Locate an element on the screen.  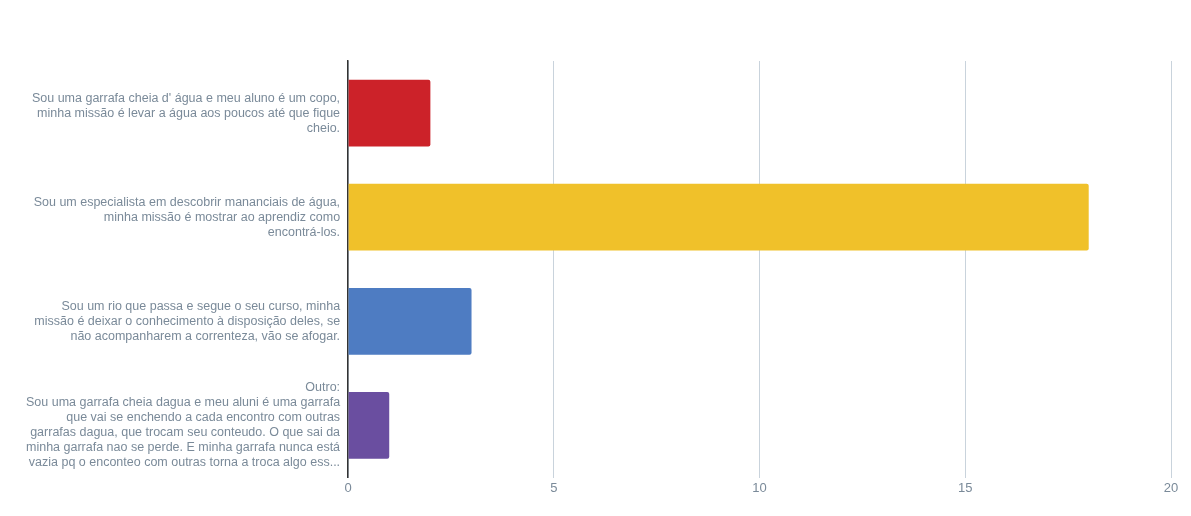
y-tick-label: Sou um rio que passa e segue o seu curso, minha missão é deixar o conhecimento à disposição deles, se não acompanharem a correnteza, vão se afogar. is located at coordinates (187, 320).